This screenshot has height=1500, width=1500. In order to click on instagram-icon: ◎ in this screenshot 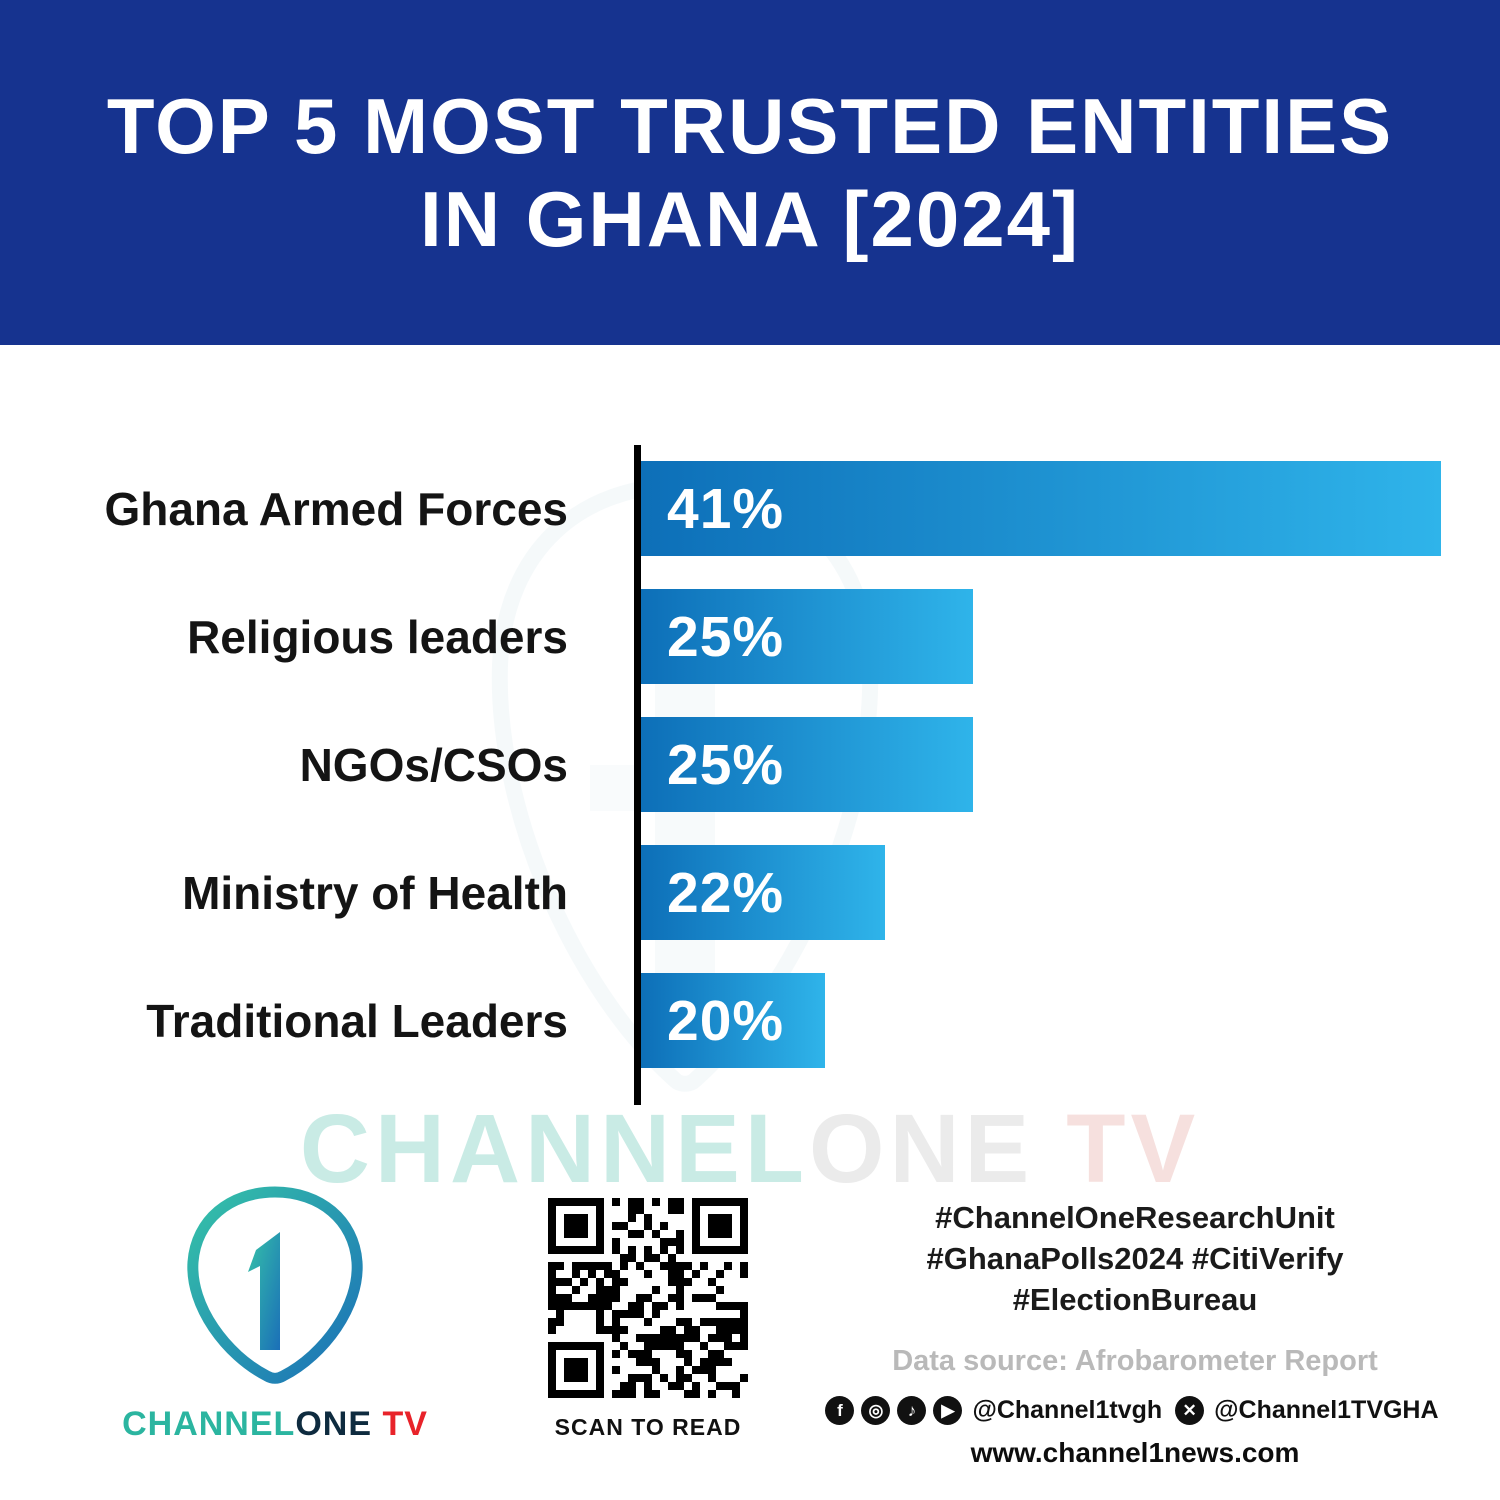, I will do `click(876, 1410)`.